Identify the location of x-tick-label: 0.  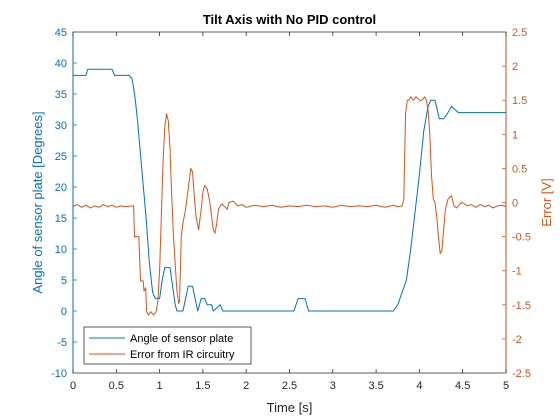
(73, 386).